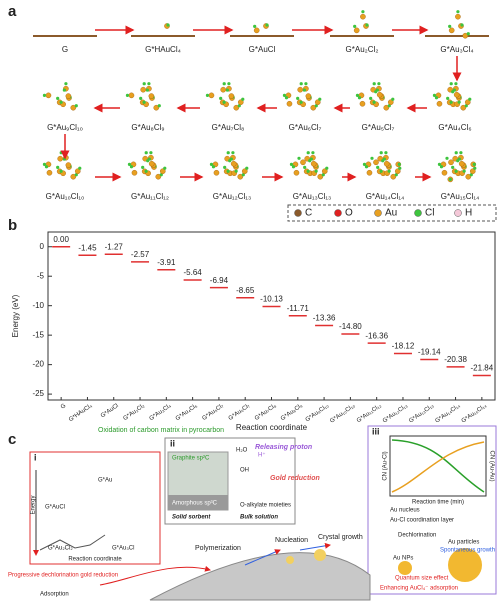 The width and height of the screenshot is (500, 603). What do you see at coordinates (244, 471) in the screenshot?
I see `label: OH` at bounding box center [244, 471].